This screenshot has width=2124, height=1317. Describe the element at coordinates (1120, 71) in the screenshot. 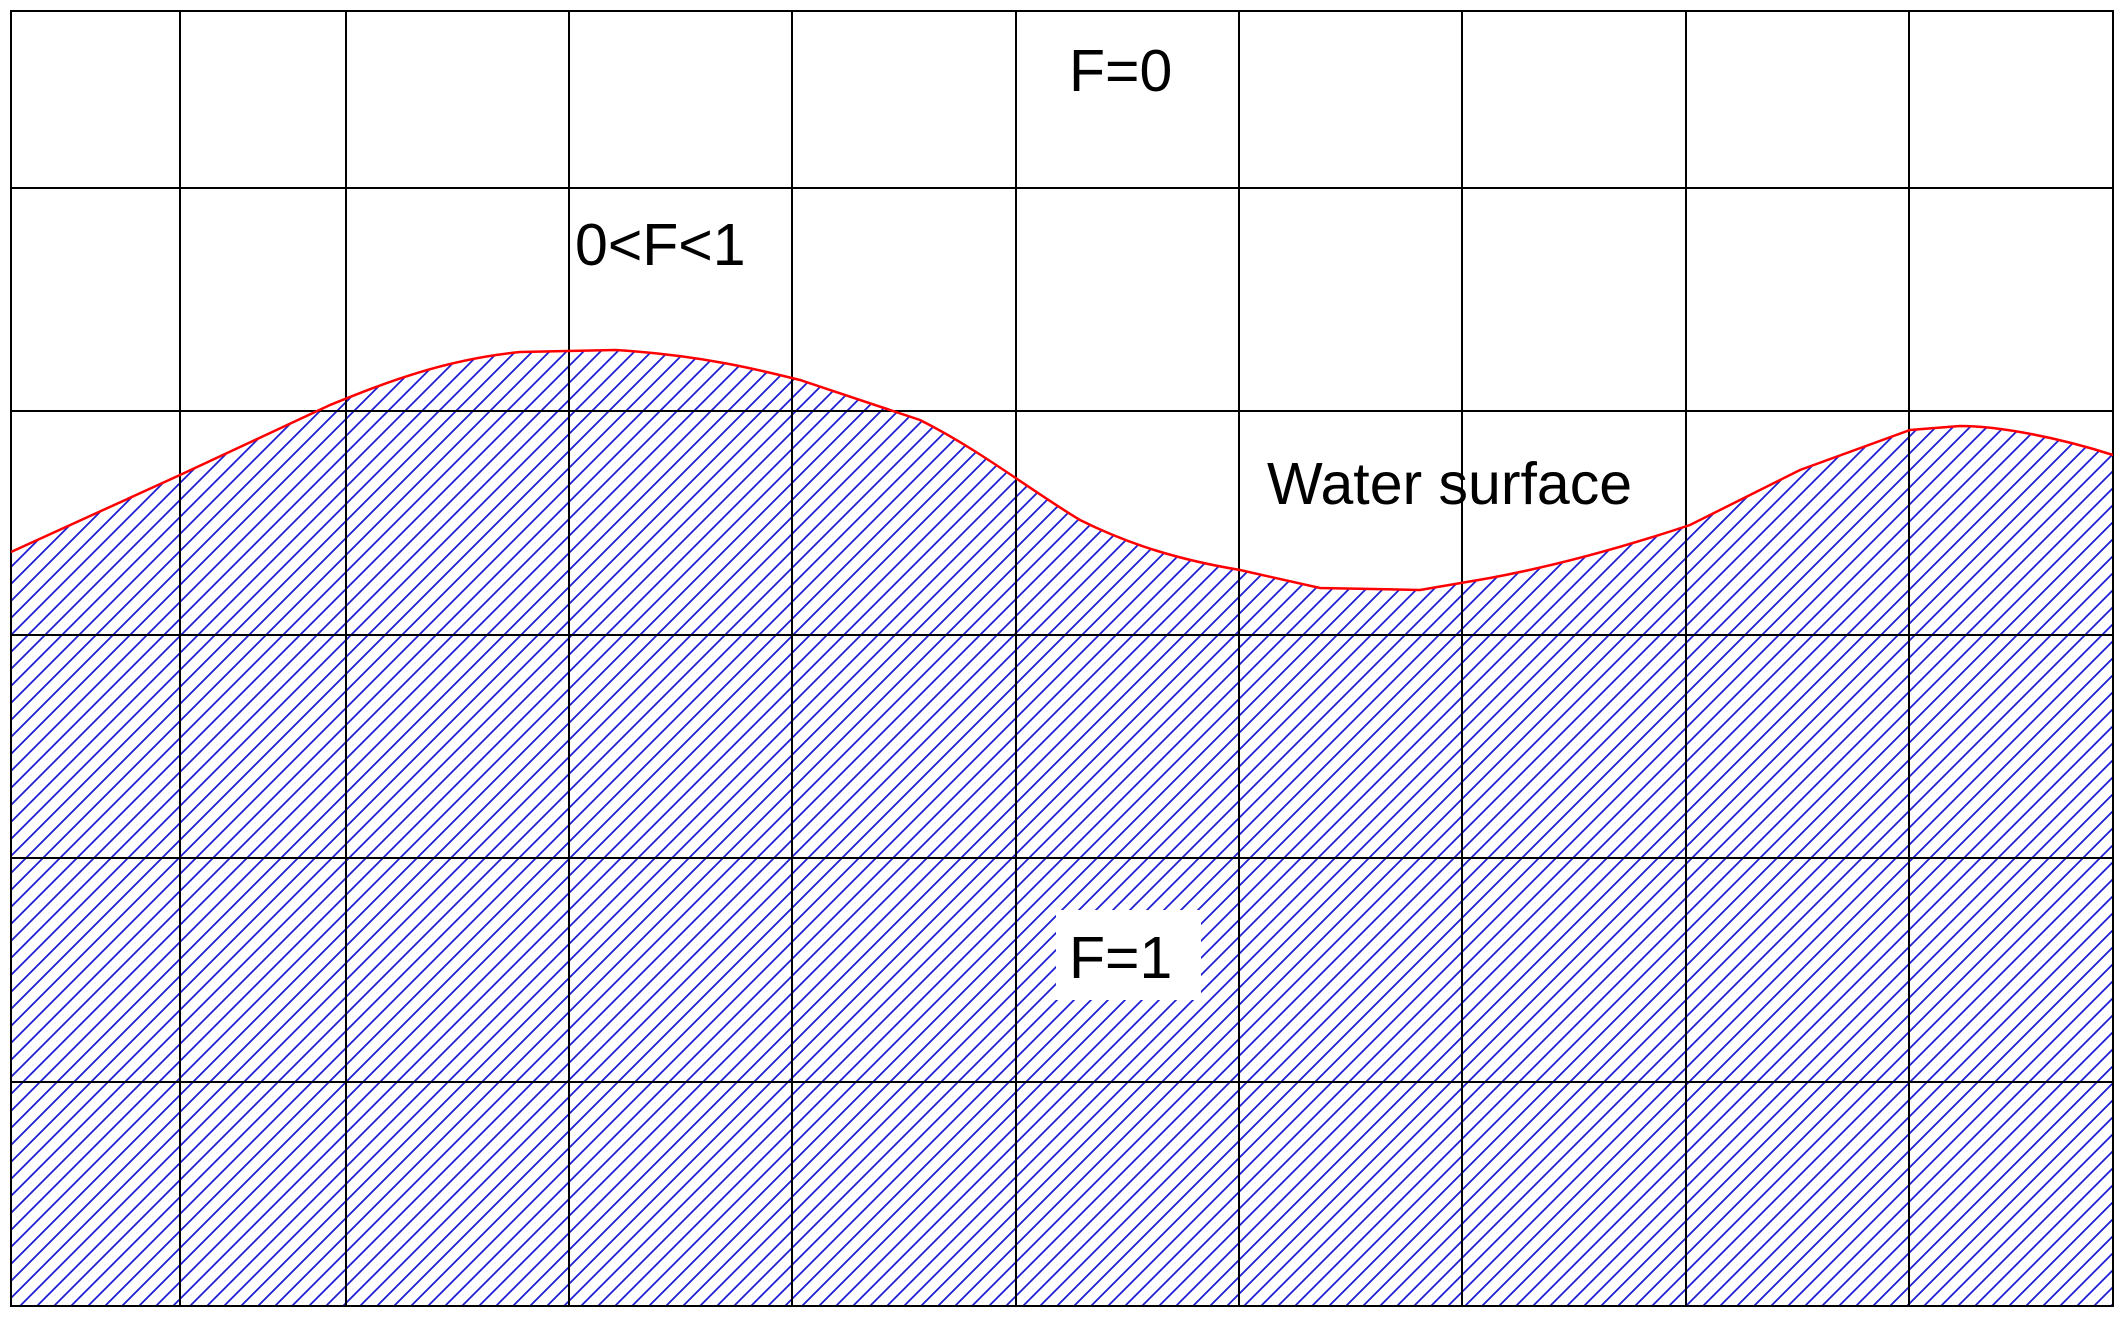

I see `label-f-zero: F=0` at that location.